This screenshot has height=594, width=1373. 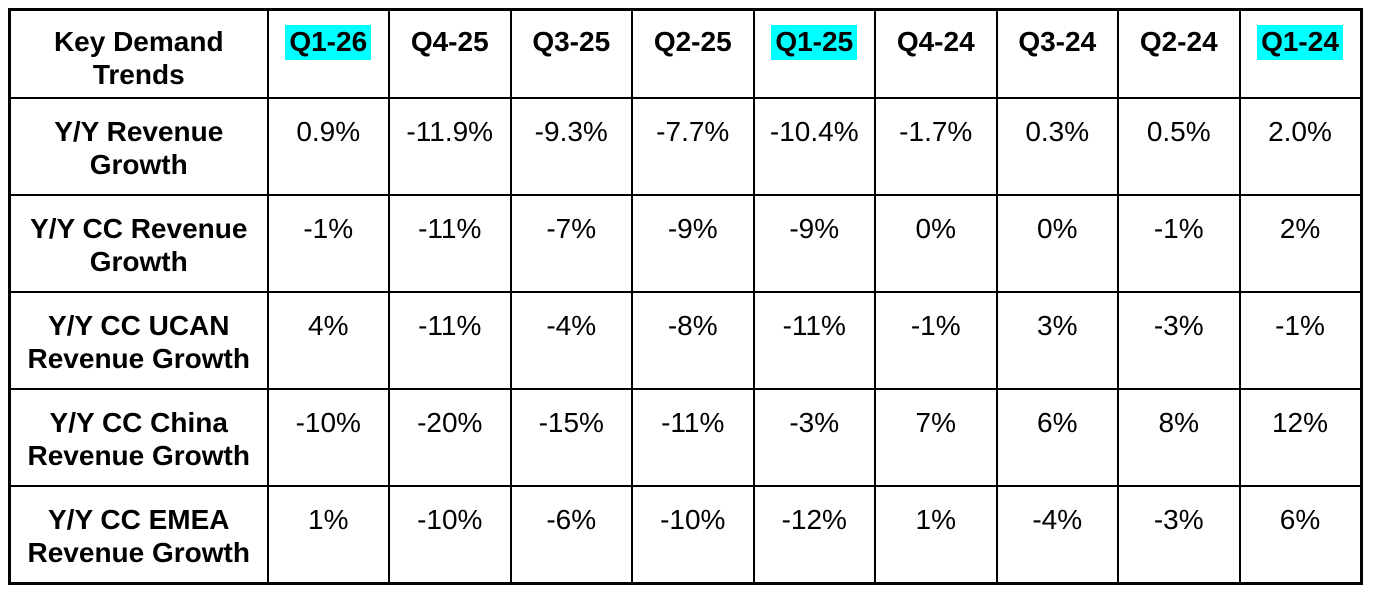 I want to click on row-label: Y/Y CC EMEA Revenue Growth, so click(x=138, y=535).